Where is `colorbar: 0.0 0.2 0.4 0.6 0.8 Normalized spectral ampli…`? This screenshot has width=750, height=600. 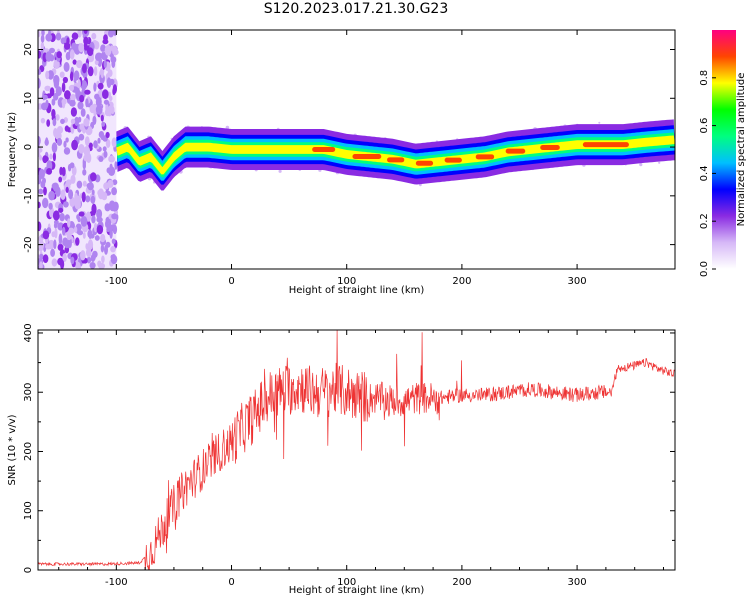
colorbar: 0.0 0.2 0.4 0.6 0.8 Normalized spectral ampli… is located at coordinates (723, 153).